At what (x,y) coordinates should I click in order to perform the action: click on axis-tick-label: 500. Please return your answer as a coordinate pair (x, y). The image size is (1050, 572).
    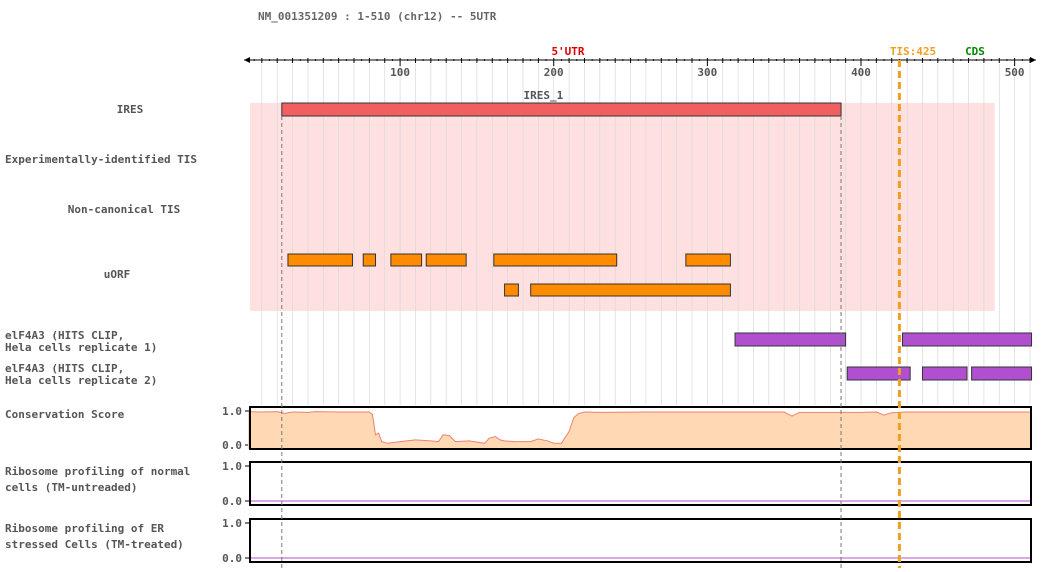
    Looking at the image, I should click on (1015, 72).